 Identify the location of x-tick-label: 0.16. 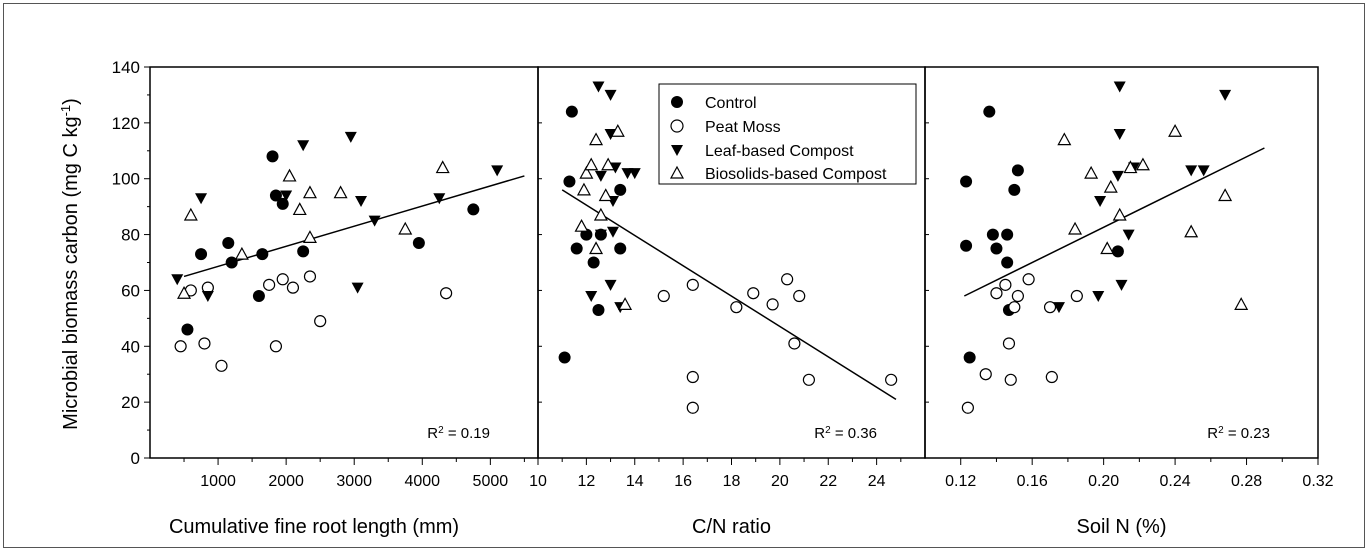
(1032, 481).